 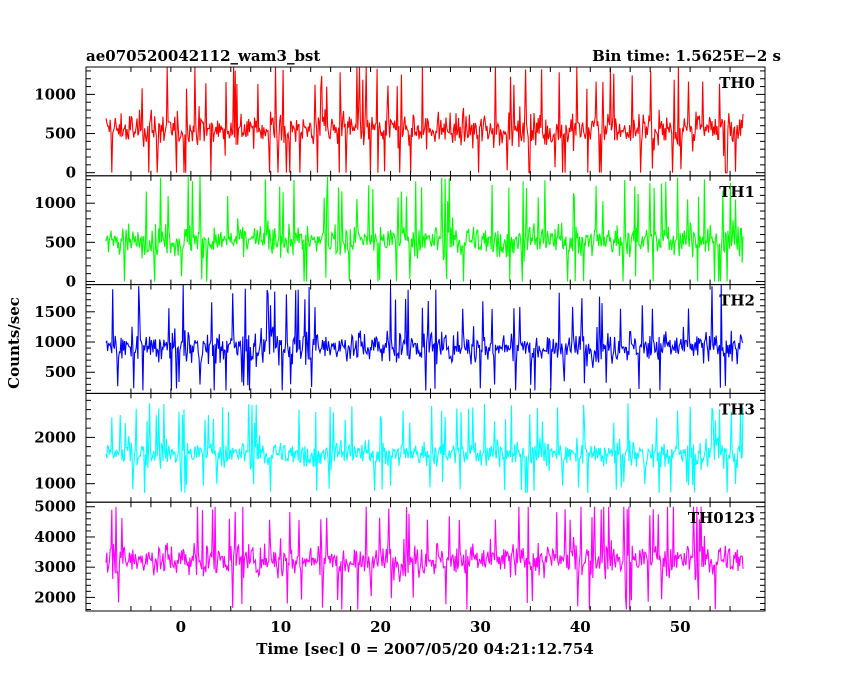 I want to click on x-tick-label: 20, so click(x=380, y=627).